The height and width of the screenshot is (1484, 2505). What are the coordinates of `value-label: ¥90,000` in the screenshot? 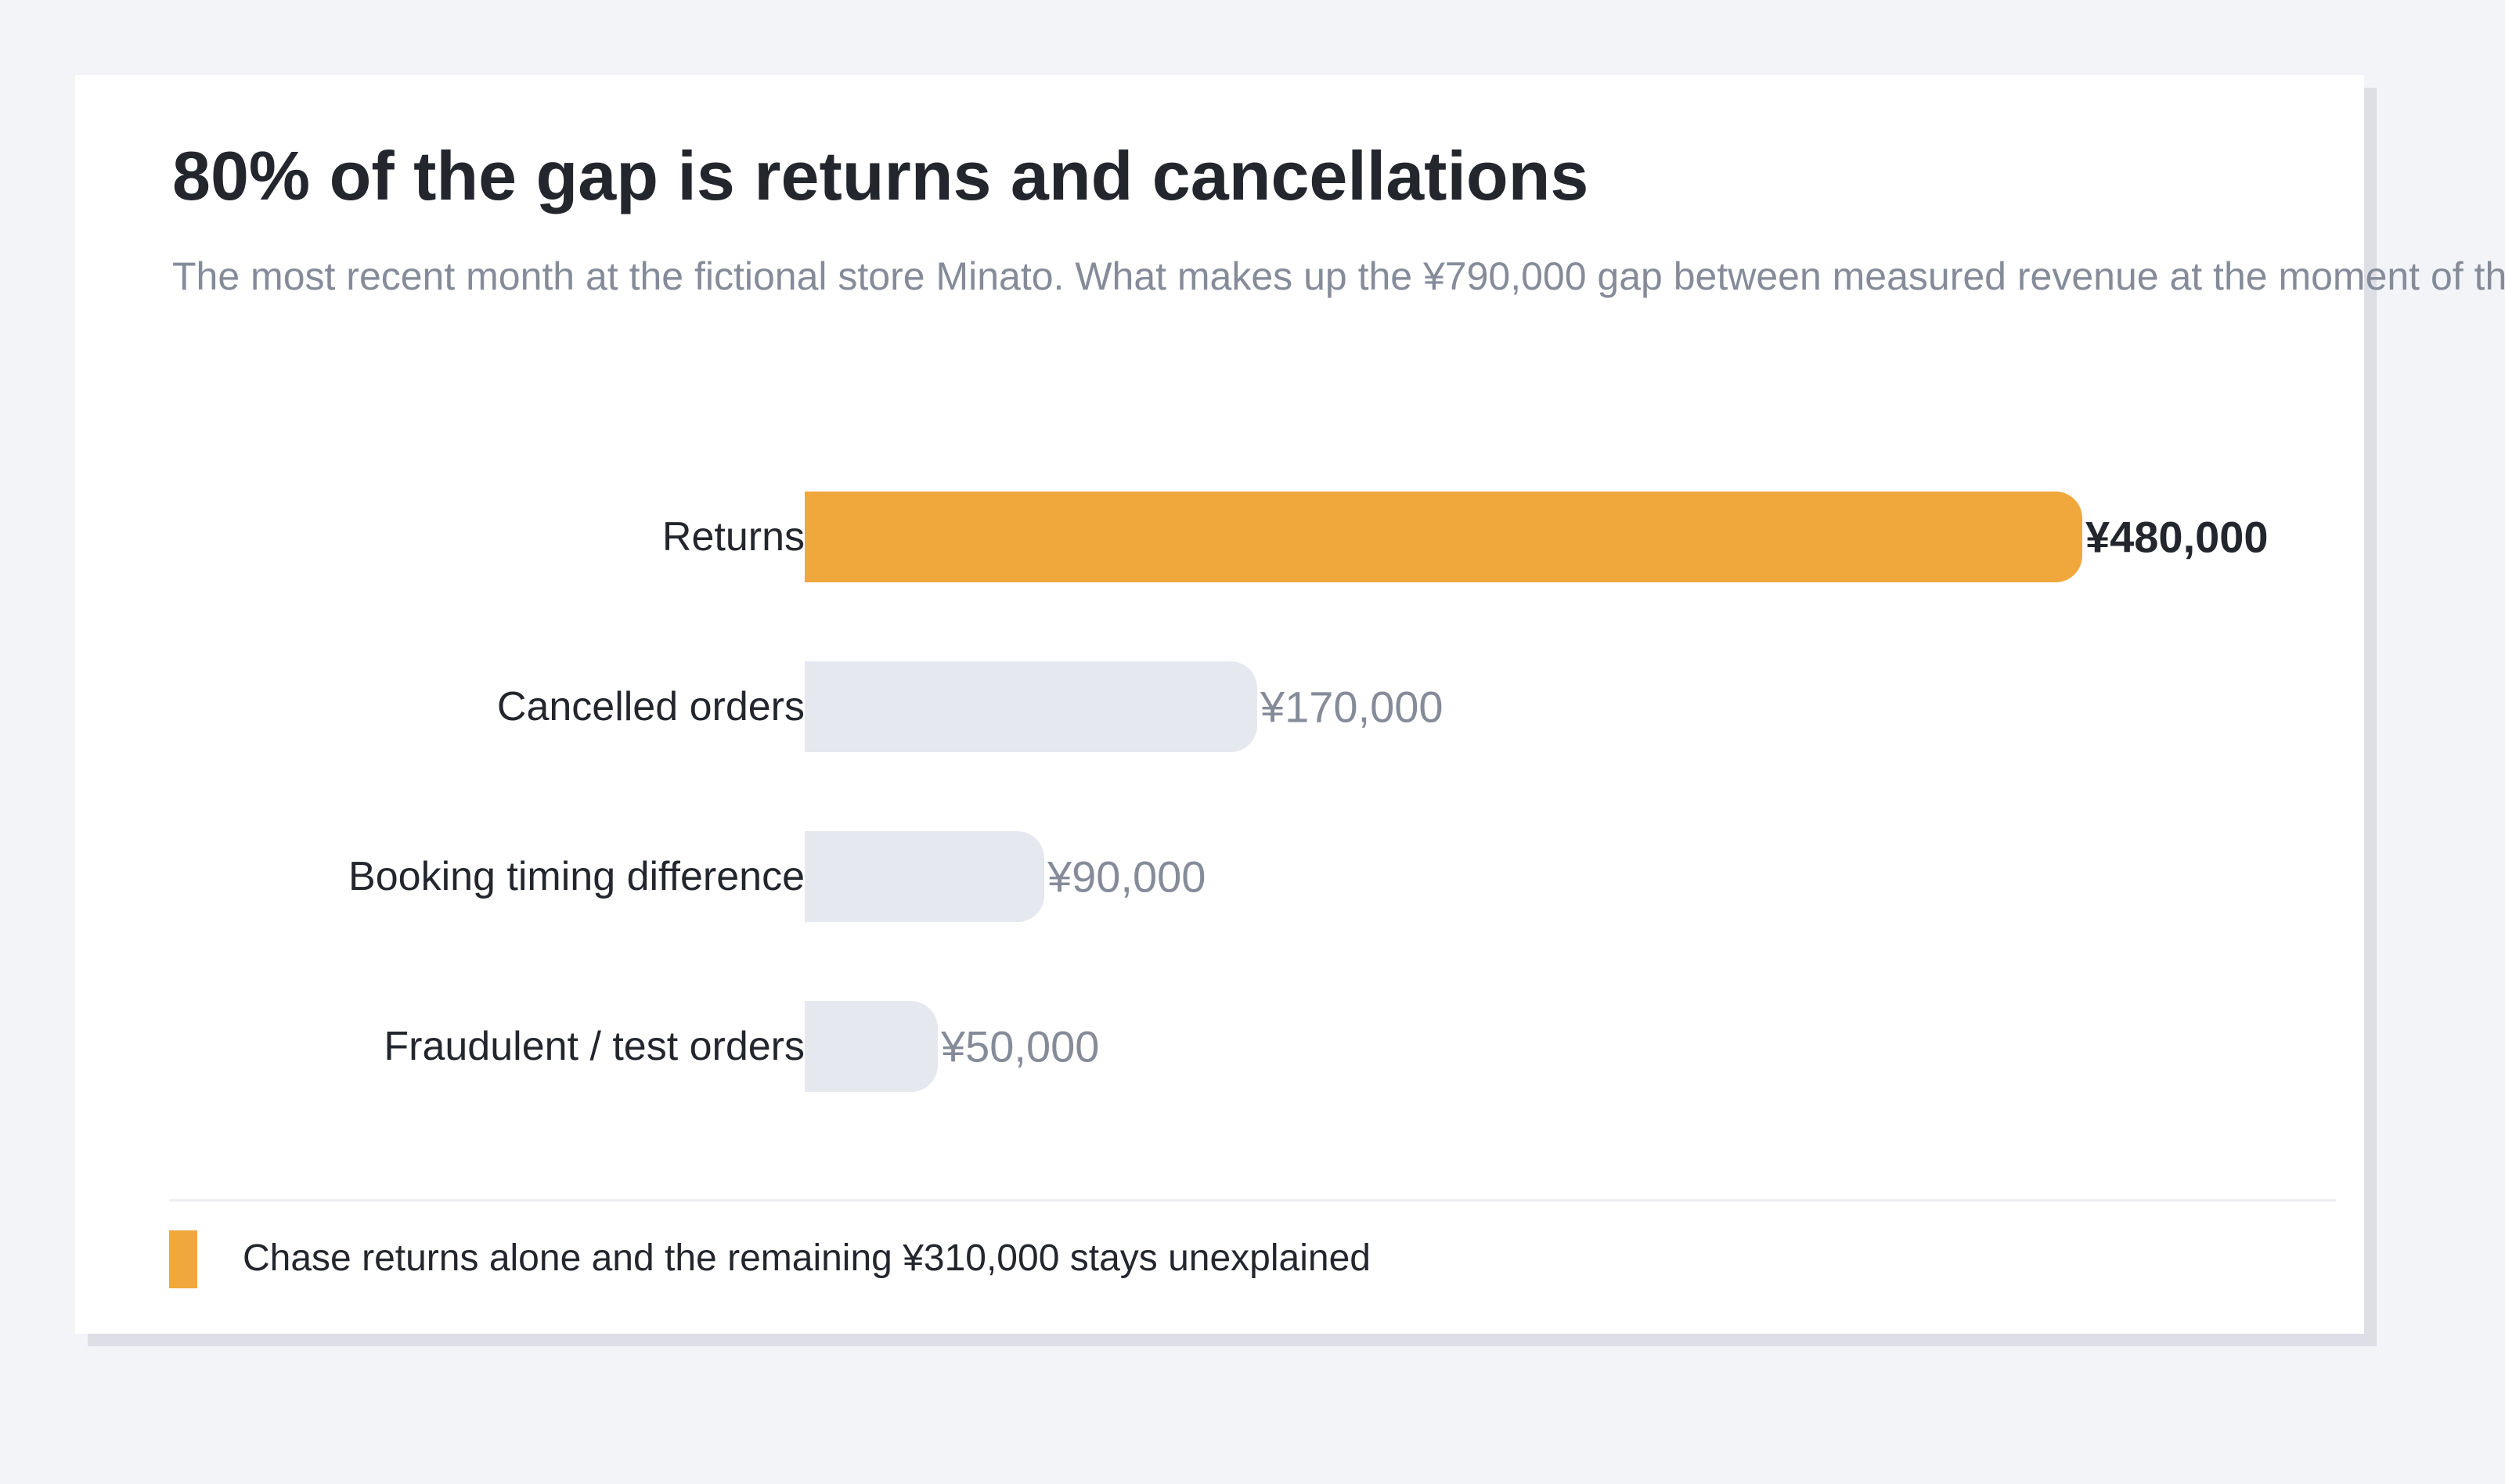 It's located at (1126, 877).